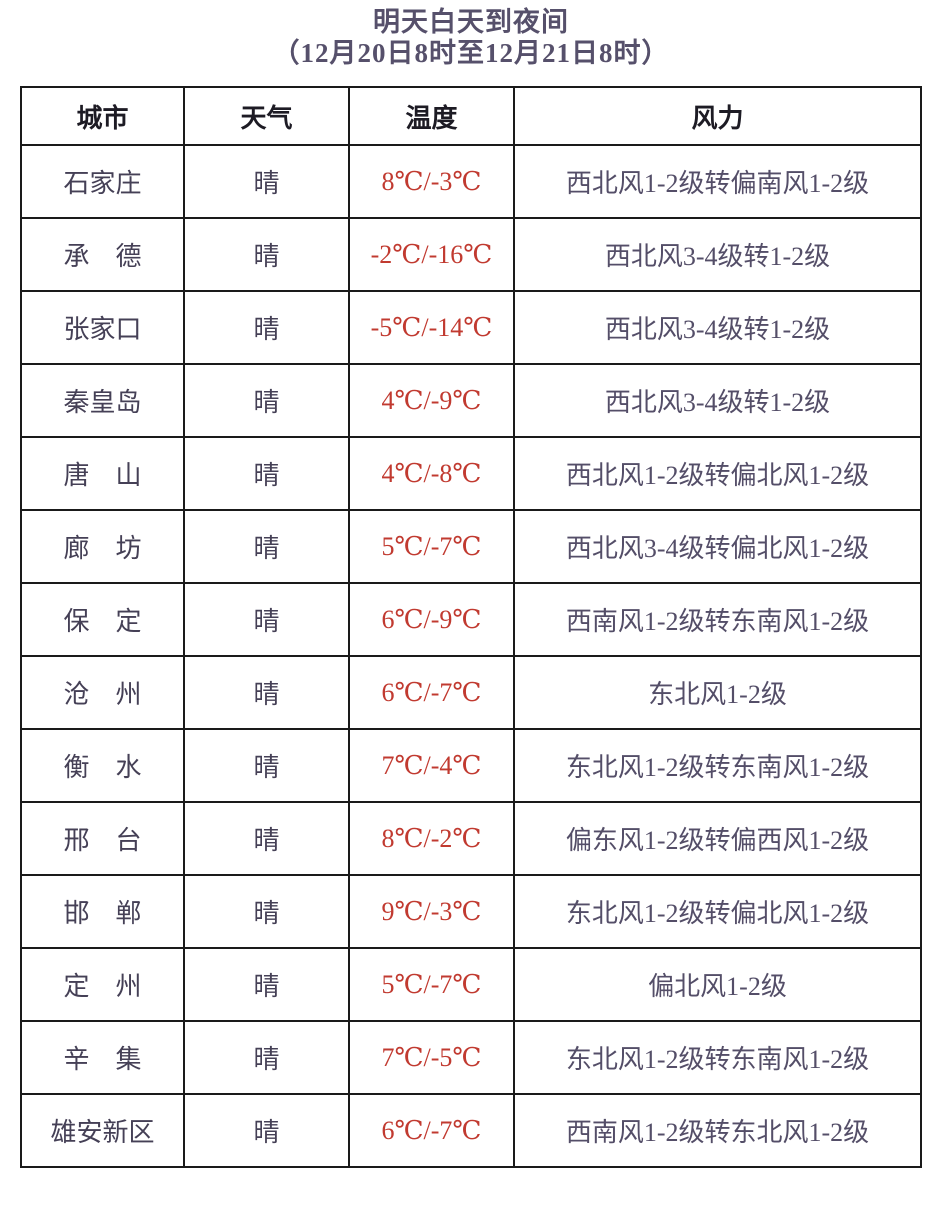  I want to click on table-row: 沧 州晴 6℃/-7℃ 东北风1-2级, so click(471, 692).